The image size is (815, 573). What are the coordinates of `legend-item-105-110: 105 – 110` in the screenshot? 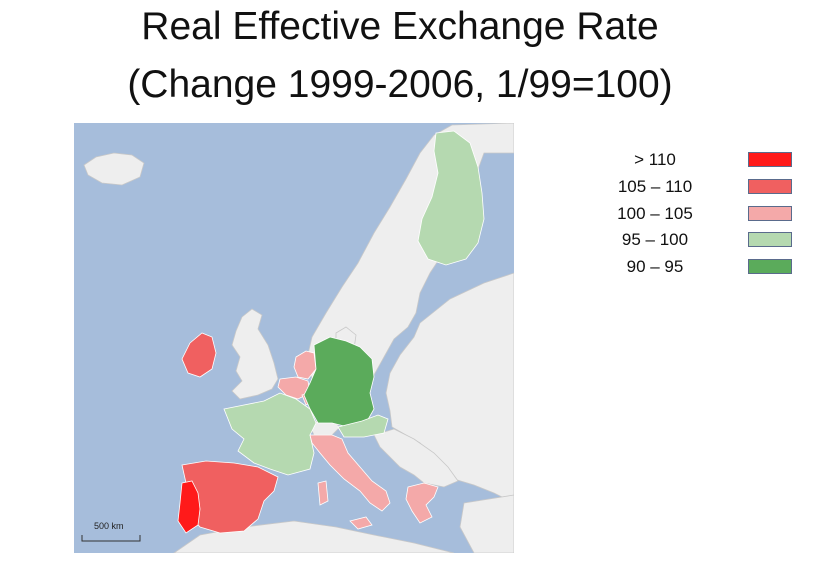 It's located at (700, 187).